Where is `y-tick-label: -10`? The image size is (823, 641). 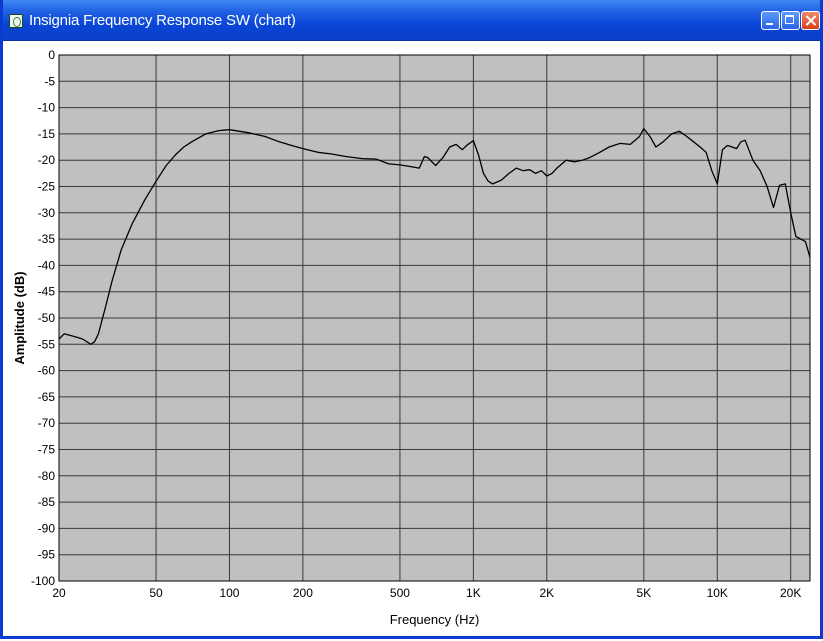
y-tick-label: -10 is located at coordinates (47, 108).